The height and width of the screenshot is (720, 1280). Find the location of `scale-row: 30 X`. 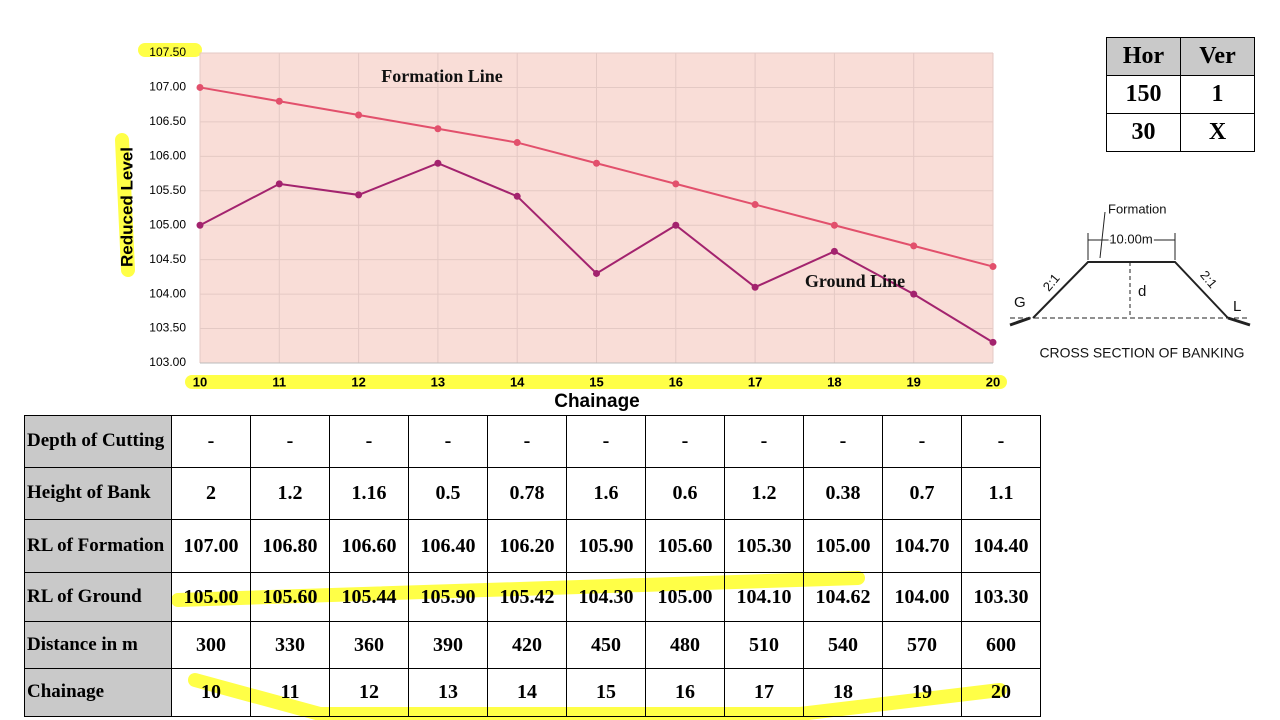

scale-row: 30 X is located at coordinates (1180, 132).